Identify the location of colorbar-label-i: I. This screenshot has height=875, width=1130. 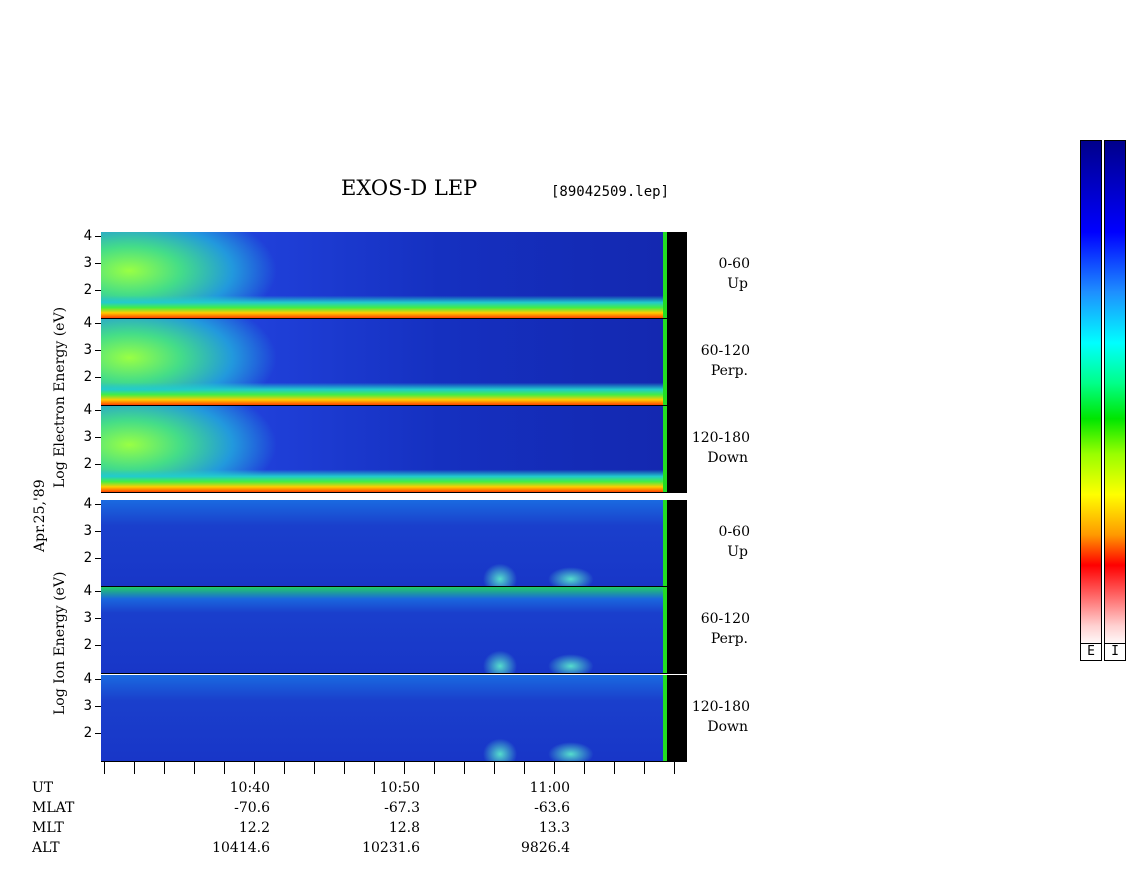
(1115, 652).